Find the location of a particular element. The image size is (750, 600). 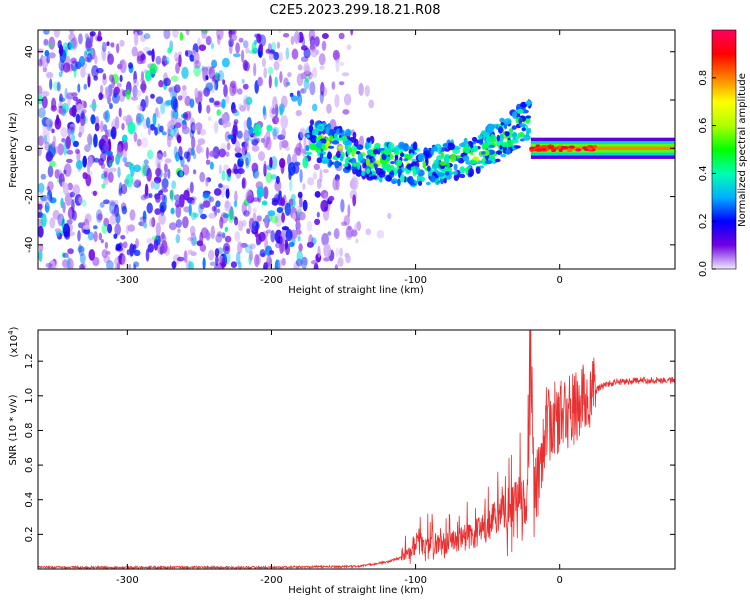

carrier-peak is located at coordinates (589, 148).